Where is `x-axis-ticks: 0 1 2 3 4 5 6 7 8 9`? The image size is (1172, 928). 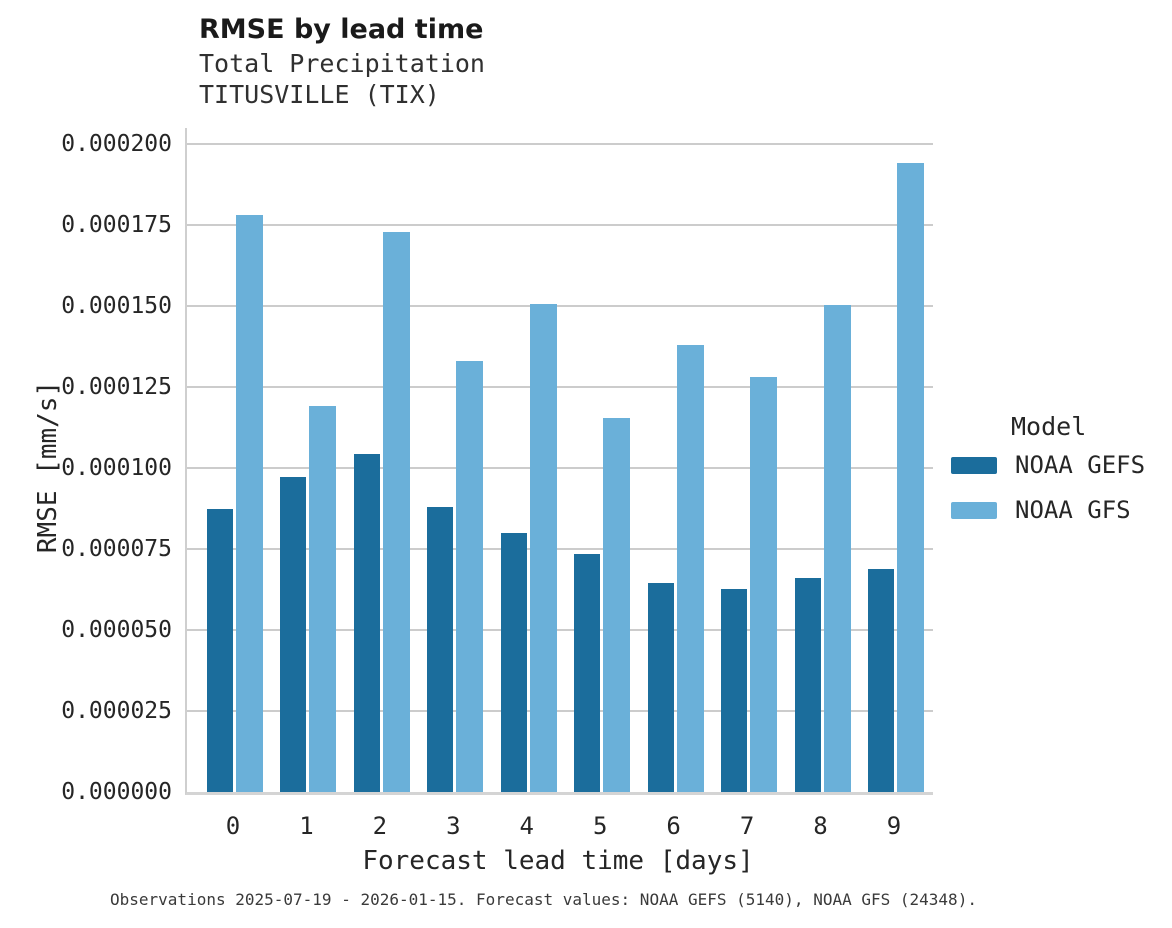
x-axis-ticks: 0 1 2 3 4 5 6 7 8 9 is located at coordinates (558, 829).